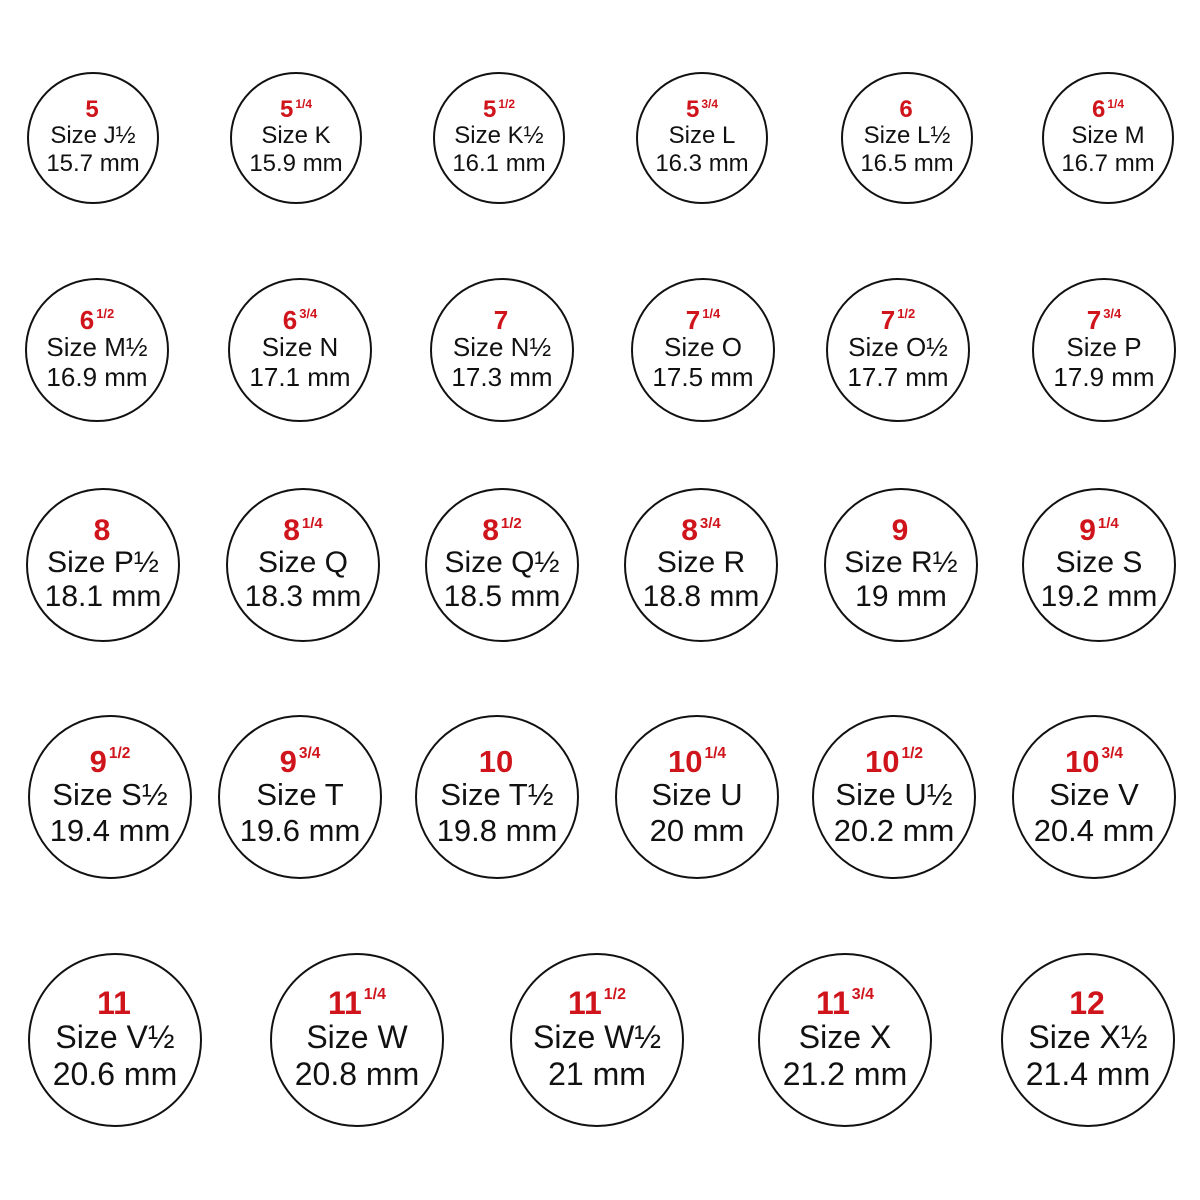 Image resolution: width=1200 pixels, height=1200 pixels. Describe the element at coordinates (1094, 794) in the screenshot. I see `uk-size: Size V` at that location.